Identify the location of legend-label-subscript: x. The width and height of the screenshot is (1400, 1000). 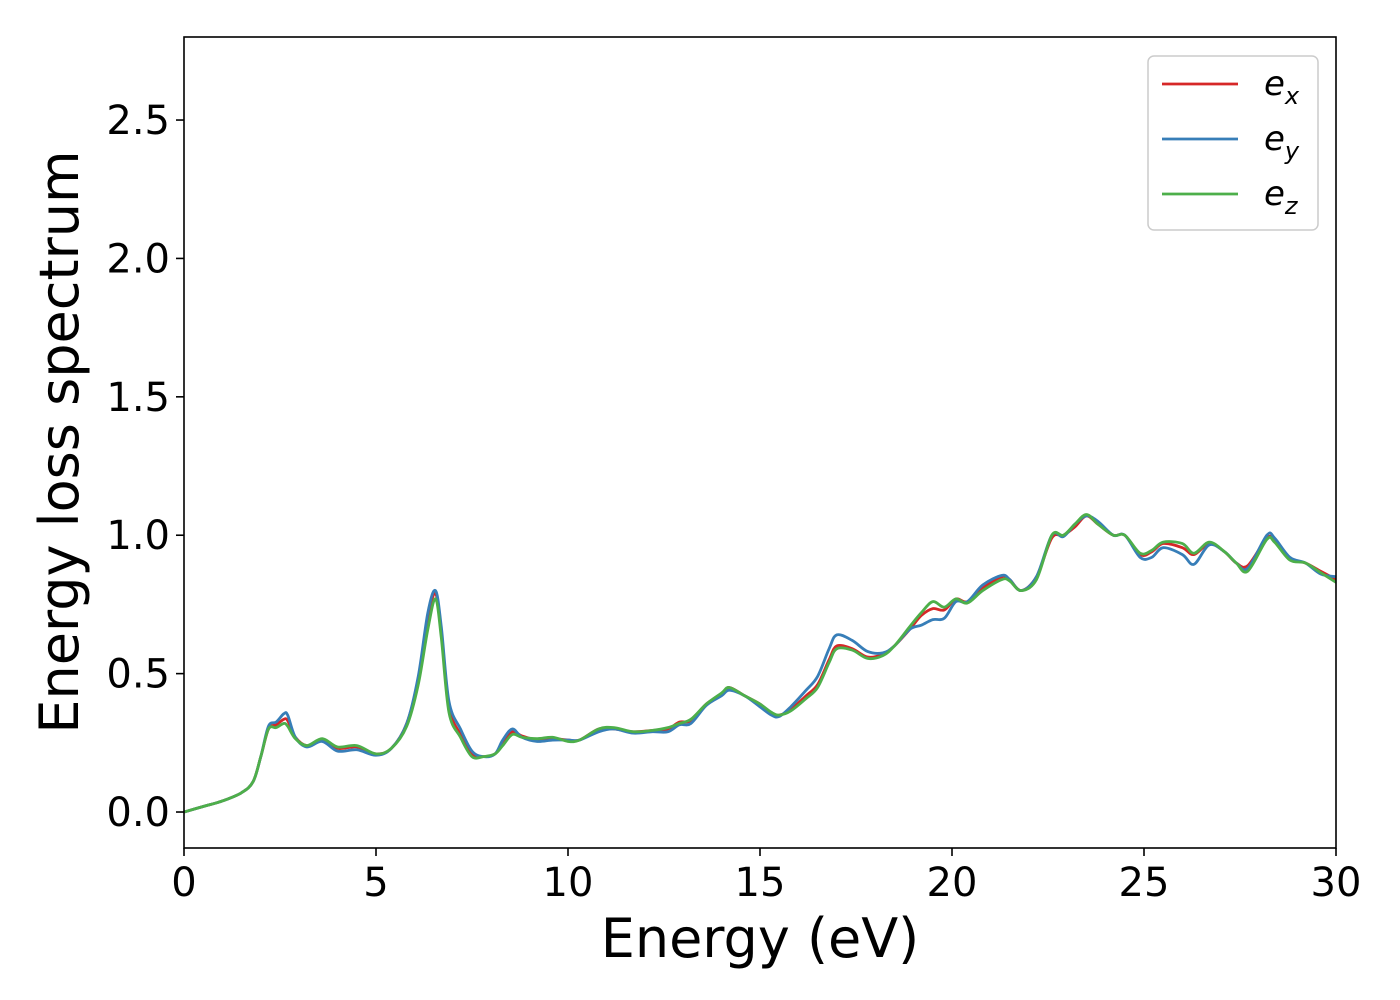
(1292, 96).